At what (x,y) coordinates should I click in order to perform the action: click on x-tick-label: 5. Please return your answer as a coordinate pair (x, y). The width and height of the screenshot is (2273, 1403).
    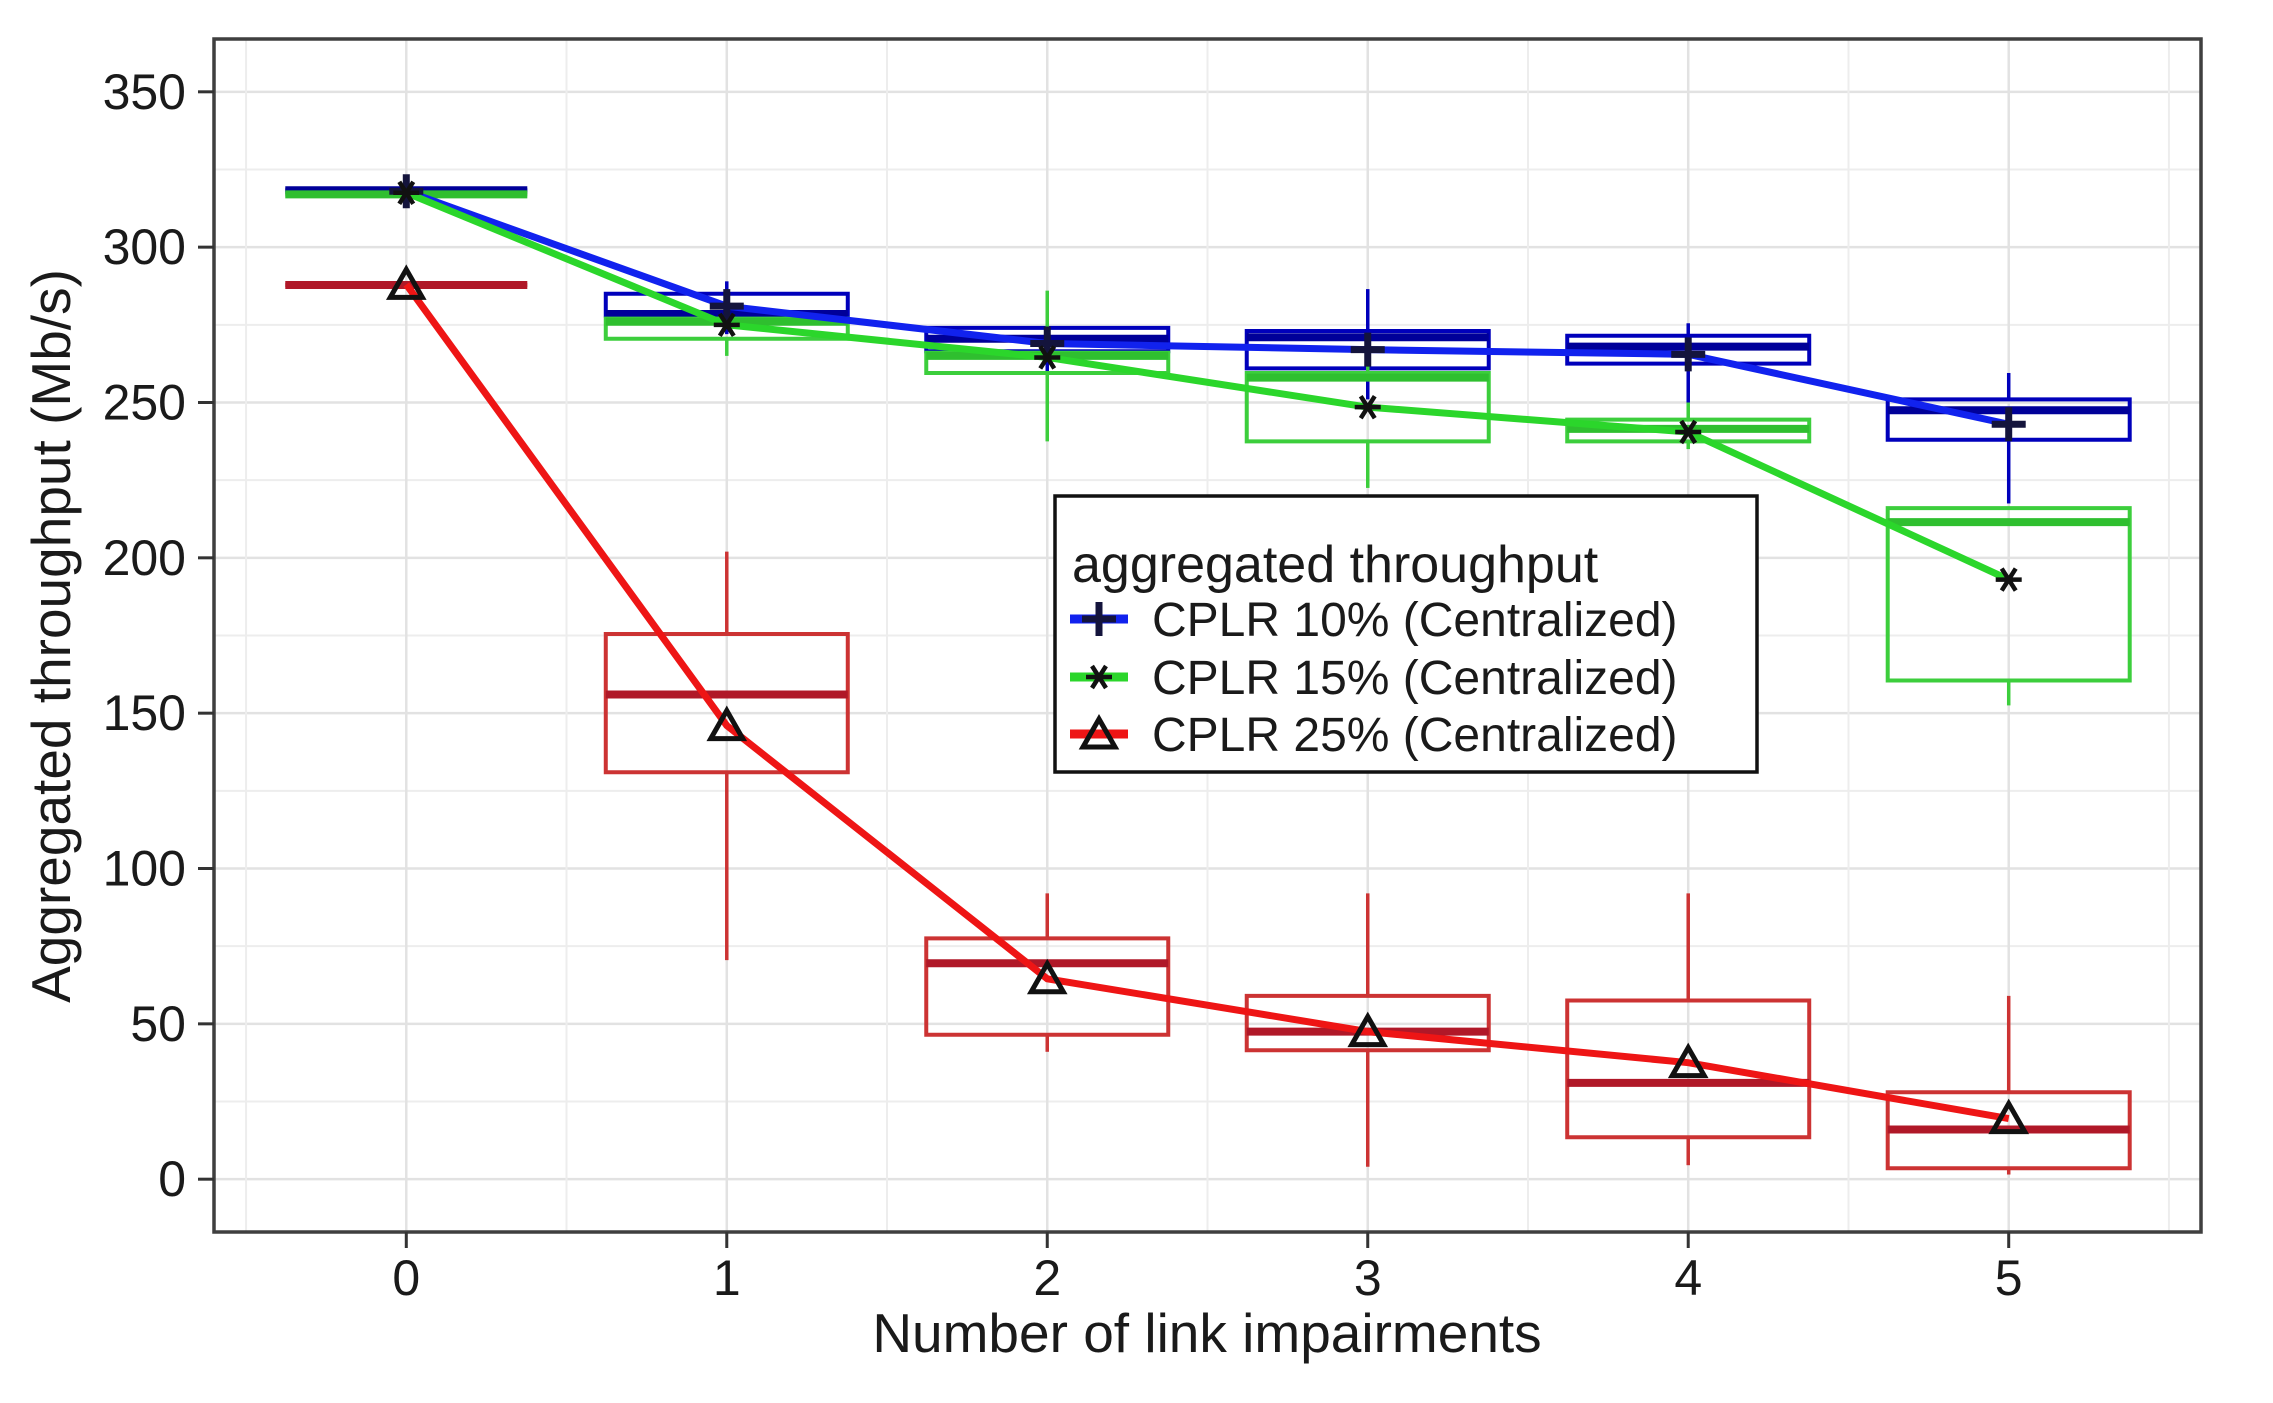
    Looking at the image, I should click on (2009, 1278).